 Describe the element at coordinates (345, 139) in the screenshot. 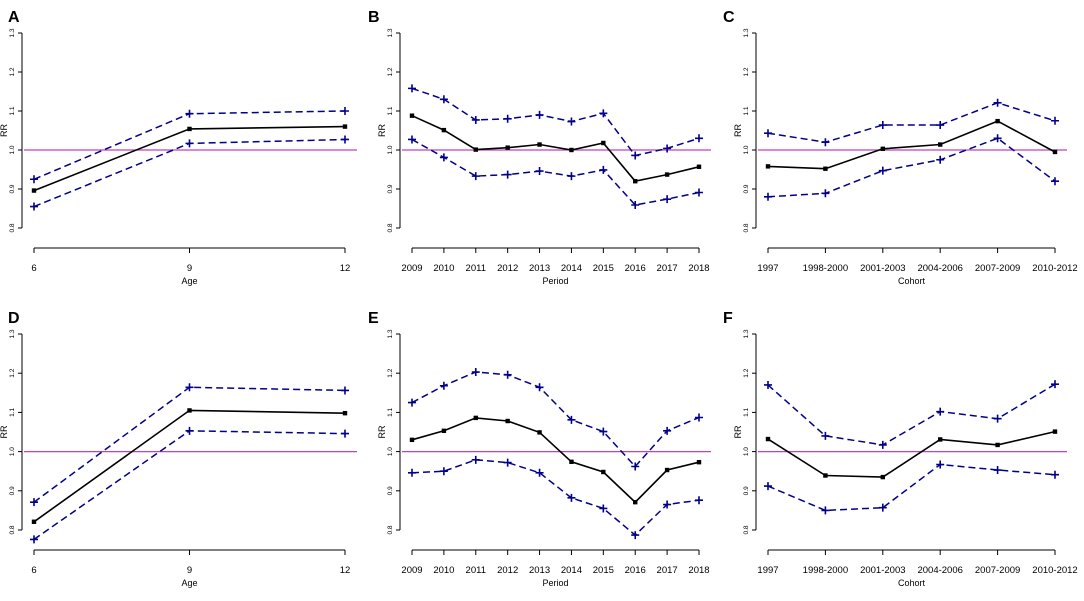

I see `panel-a-lower-ci-point` at that location.